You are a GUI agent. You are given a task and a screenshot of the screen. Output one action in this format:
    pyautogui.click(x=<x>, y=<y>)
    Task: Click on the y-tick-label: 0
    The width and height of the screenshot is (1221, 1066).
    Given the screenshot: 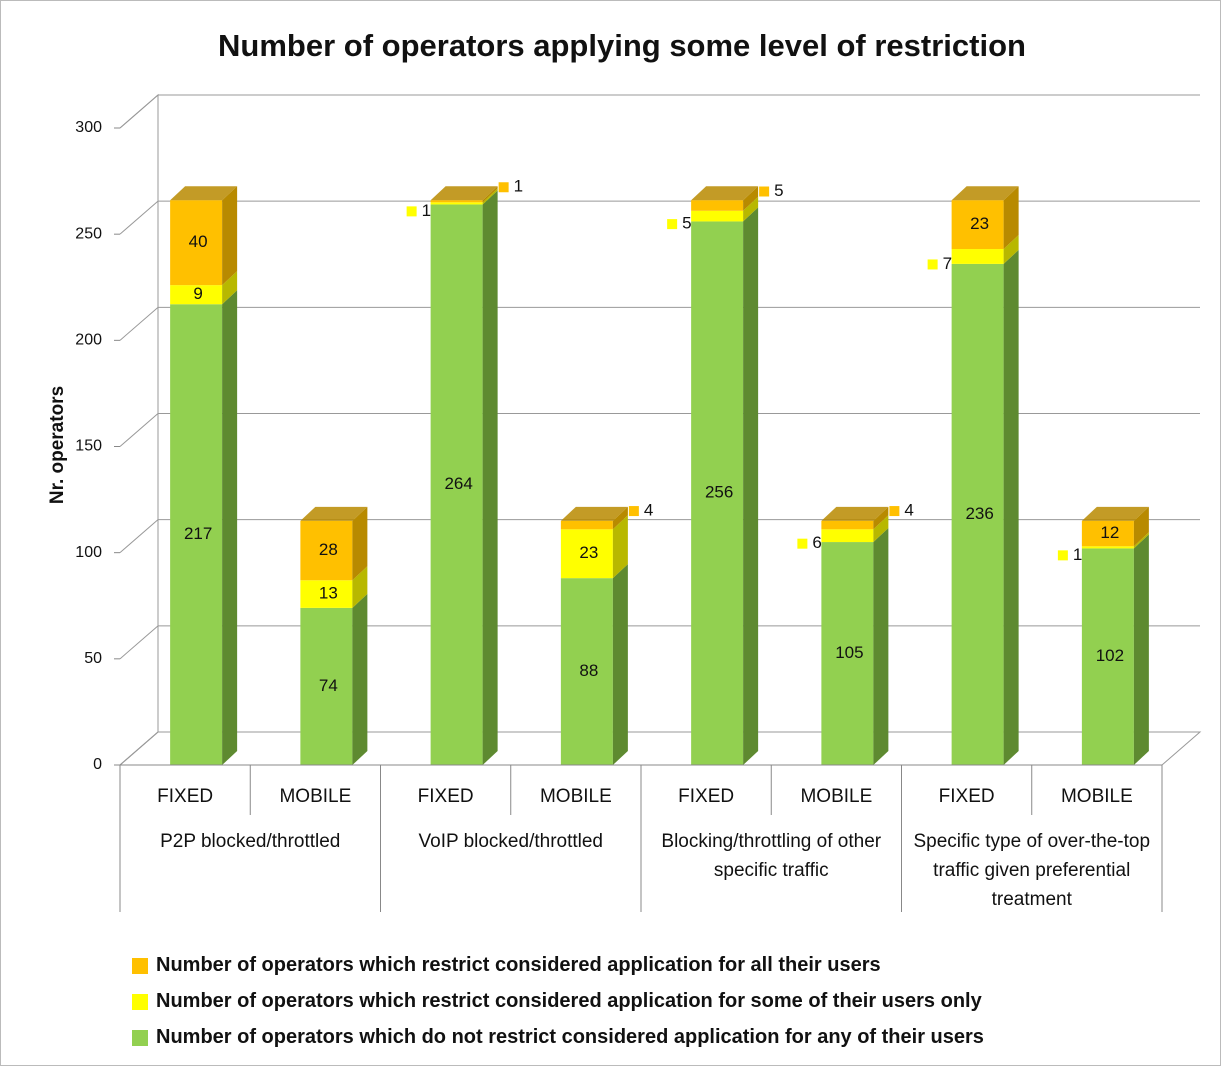 What is the action you would take?
    pyautogui.click(x=97, y=764)
    